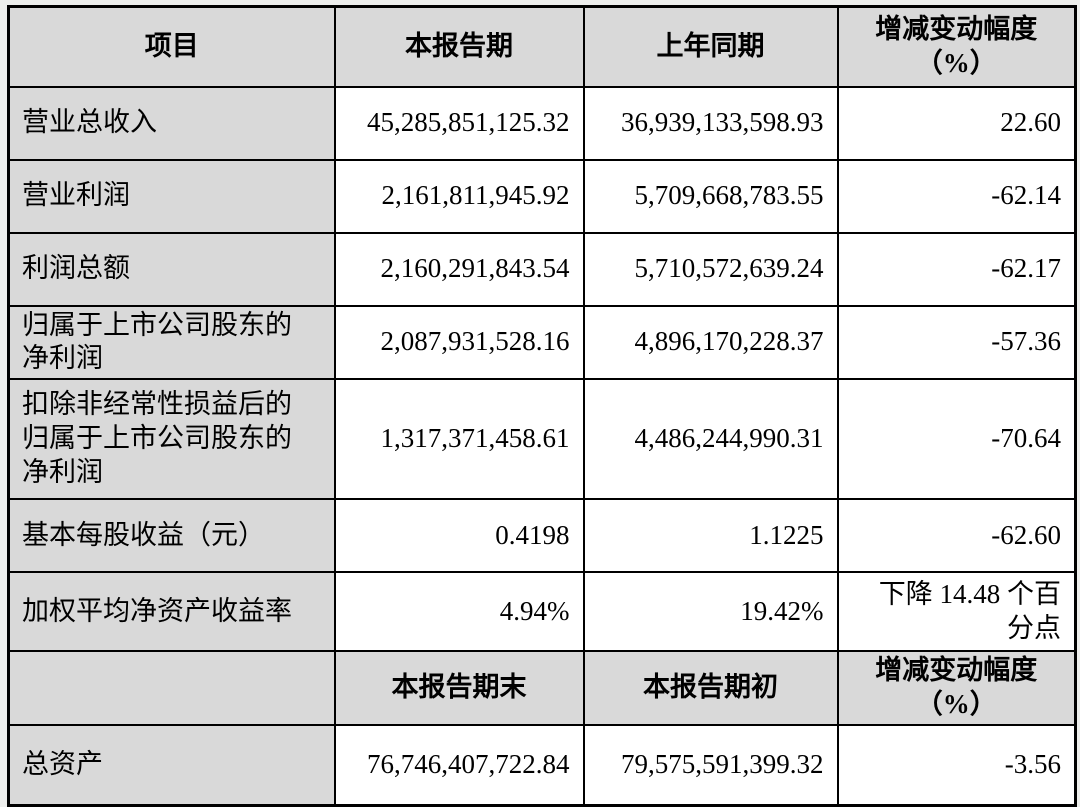 The image size is (1080, 807). What do you see at coordinates (459, 688) in the screenshot?
I see `header-cell-period-end: 本报告期末` at bounding box center [459, 688].